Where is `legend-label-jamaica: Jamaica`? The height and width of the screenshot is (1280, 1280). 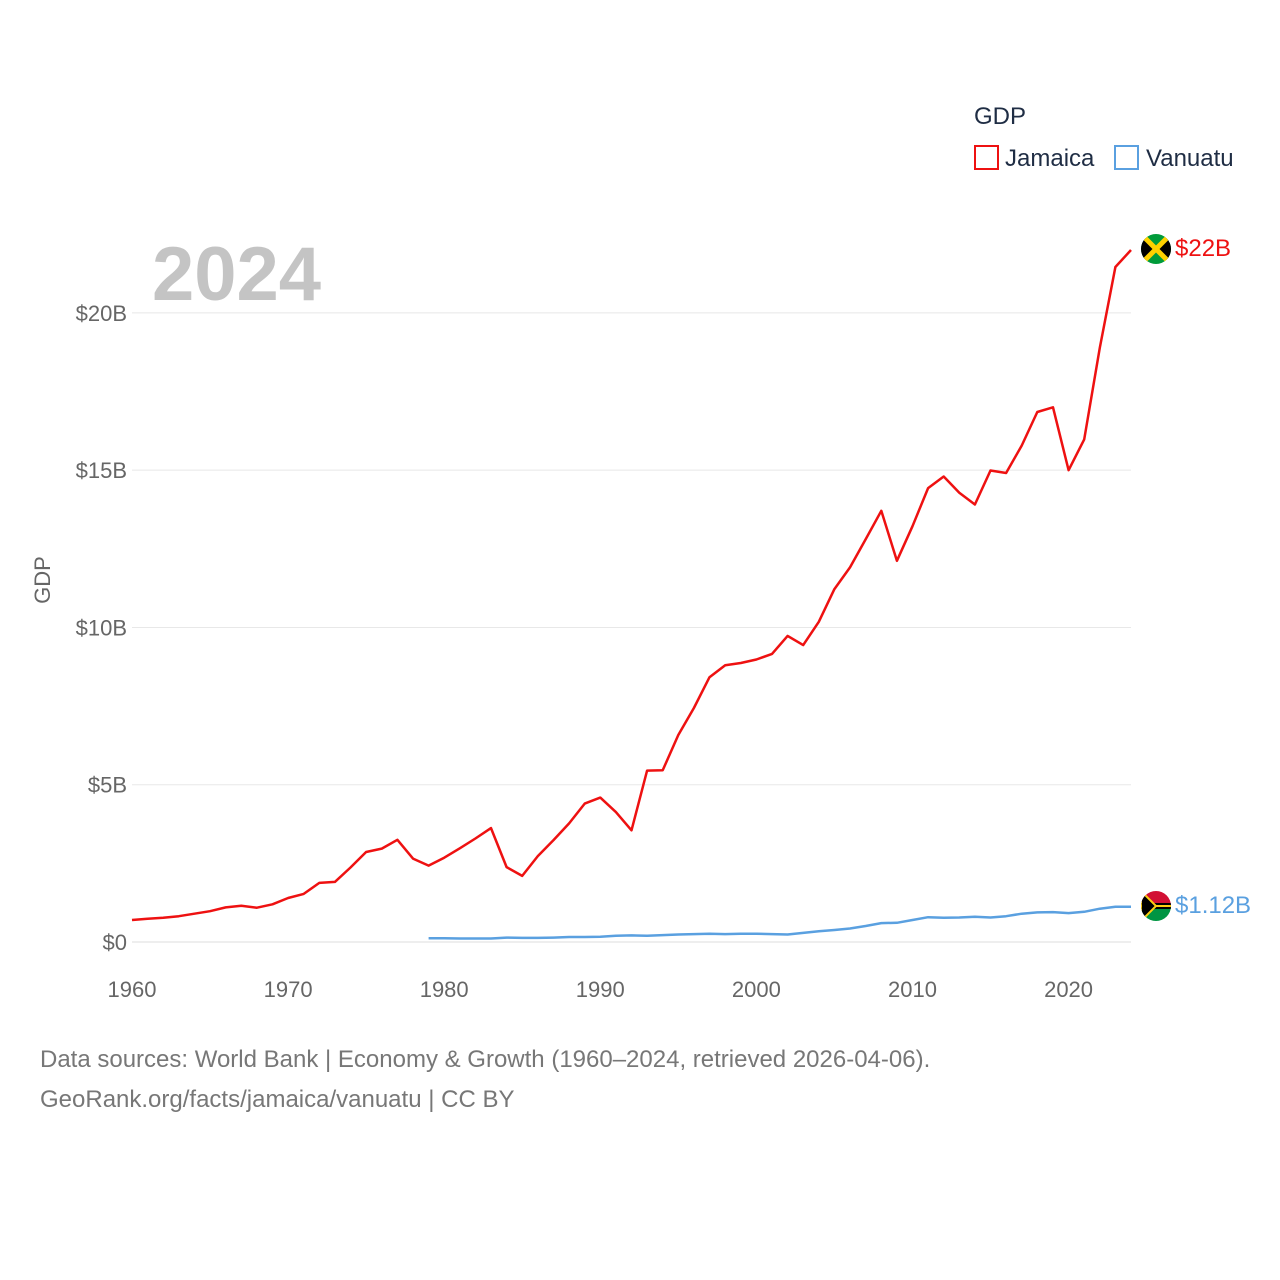 legend-label-jamaica: Jamaica is located at coordinates (1050, 158).